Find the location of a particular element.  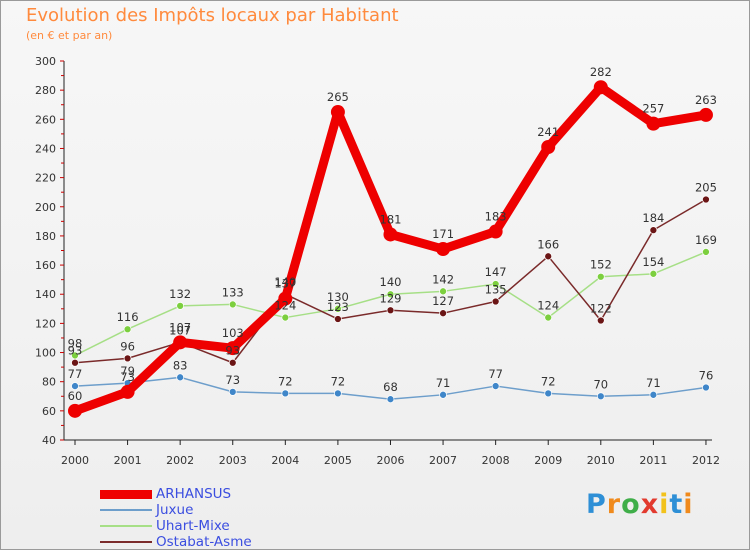

data-label-ostabat-asme: 96 is located at coordinates (127, 346).